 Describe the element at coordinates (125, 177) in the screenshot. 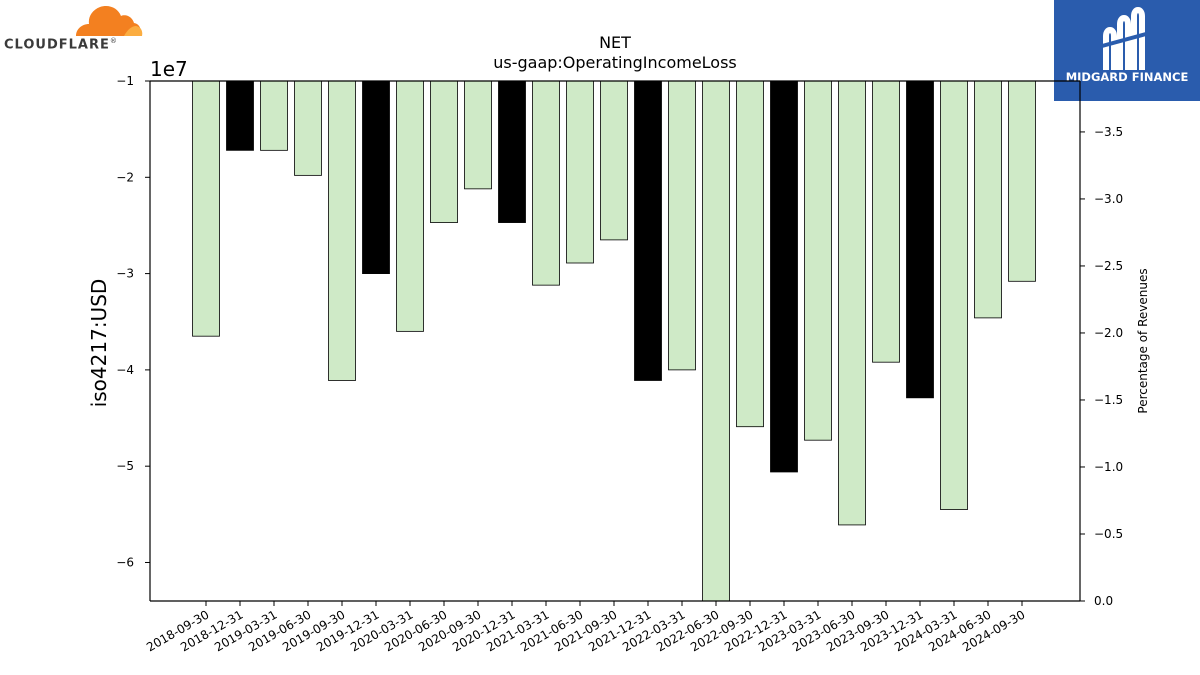

I see `y-tick-label: −2` at that location.